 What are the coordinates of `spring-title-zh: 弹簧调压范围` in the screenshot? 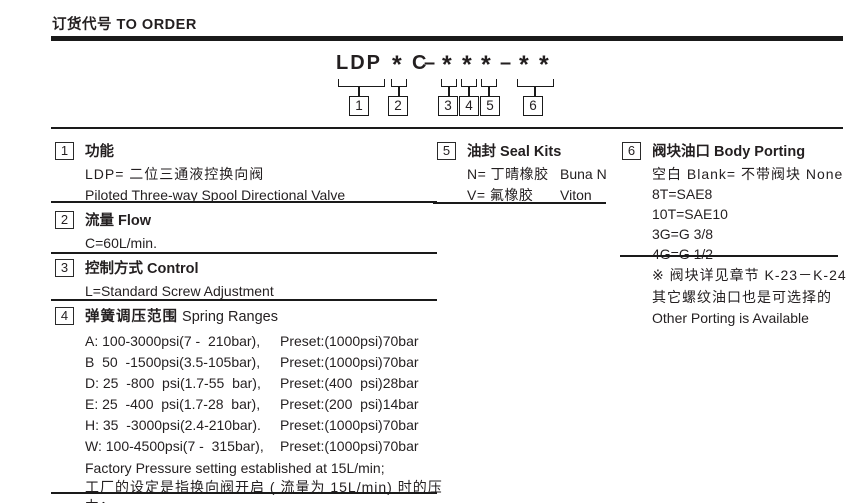 It's located at (131, 317).